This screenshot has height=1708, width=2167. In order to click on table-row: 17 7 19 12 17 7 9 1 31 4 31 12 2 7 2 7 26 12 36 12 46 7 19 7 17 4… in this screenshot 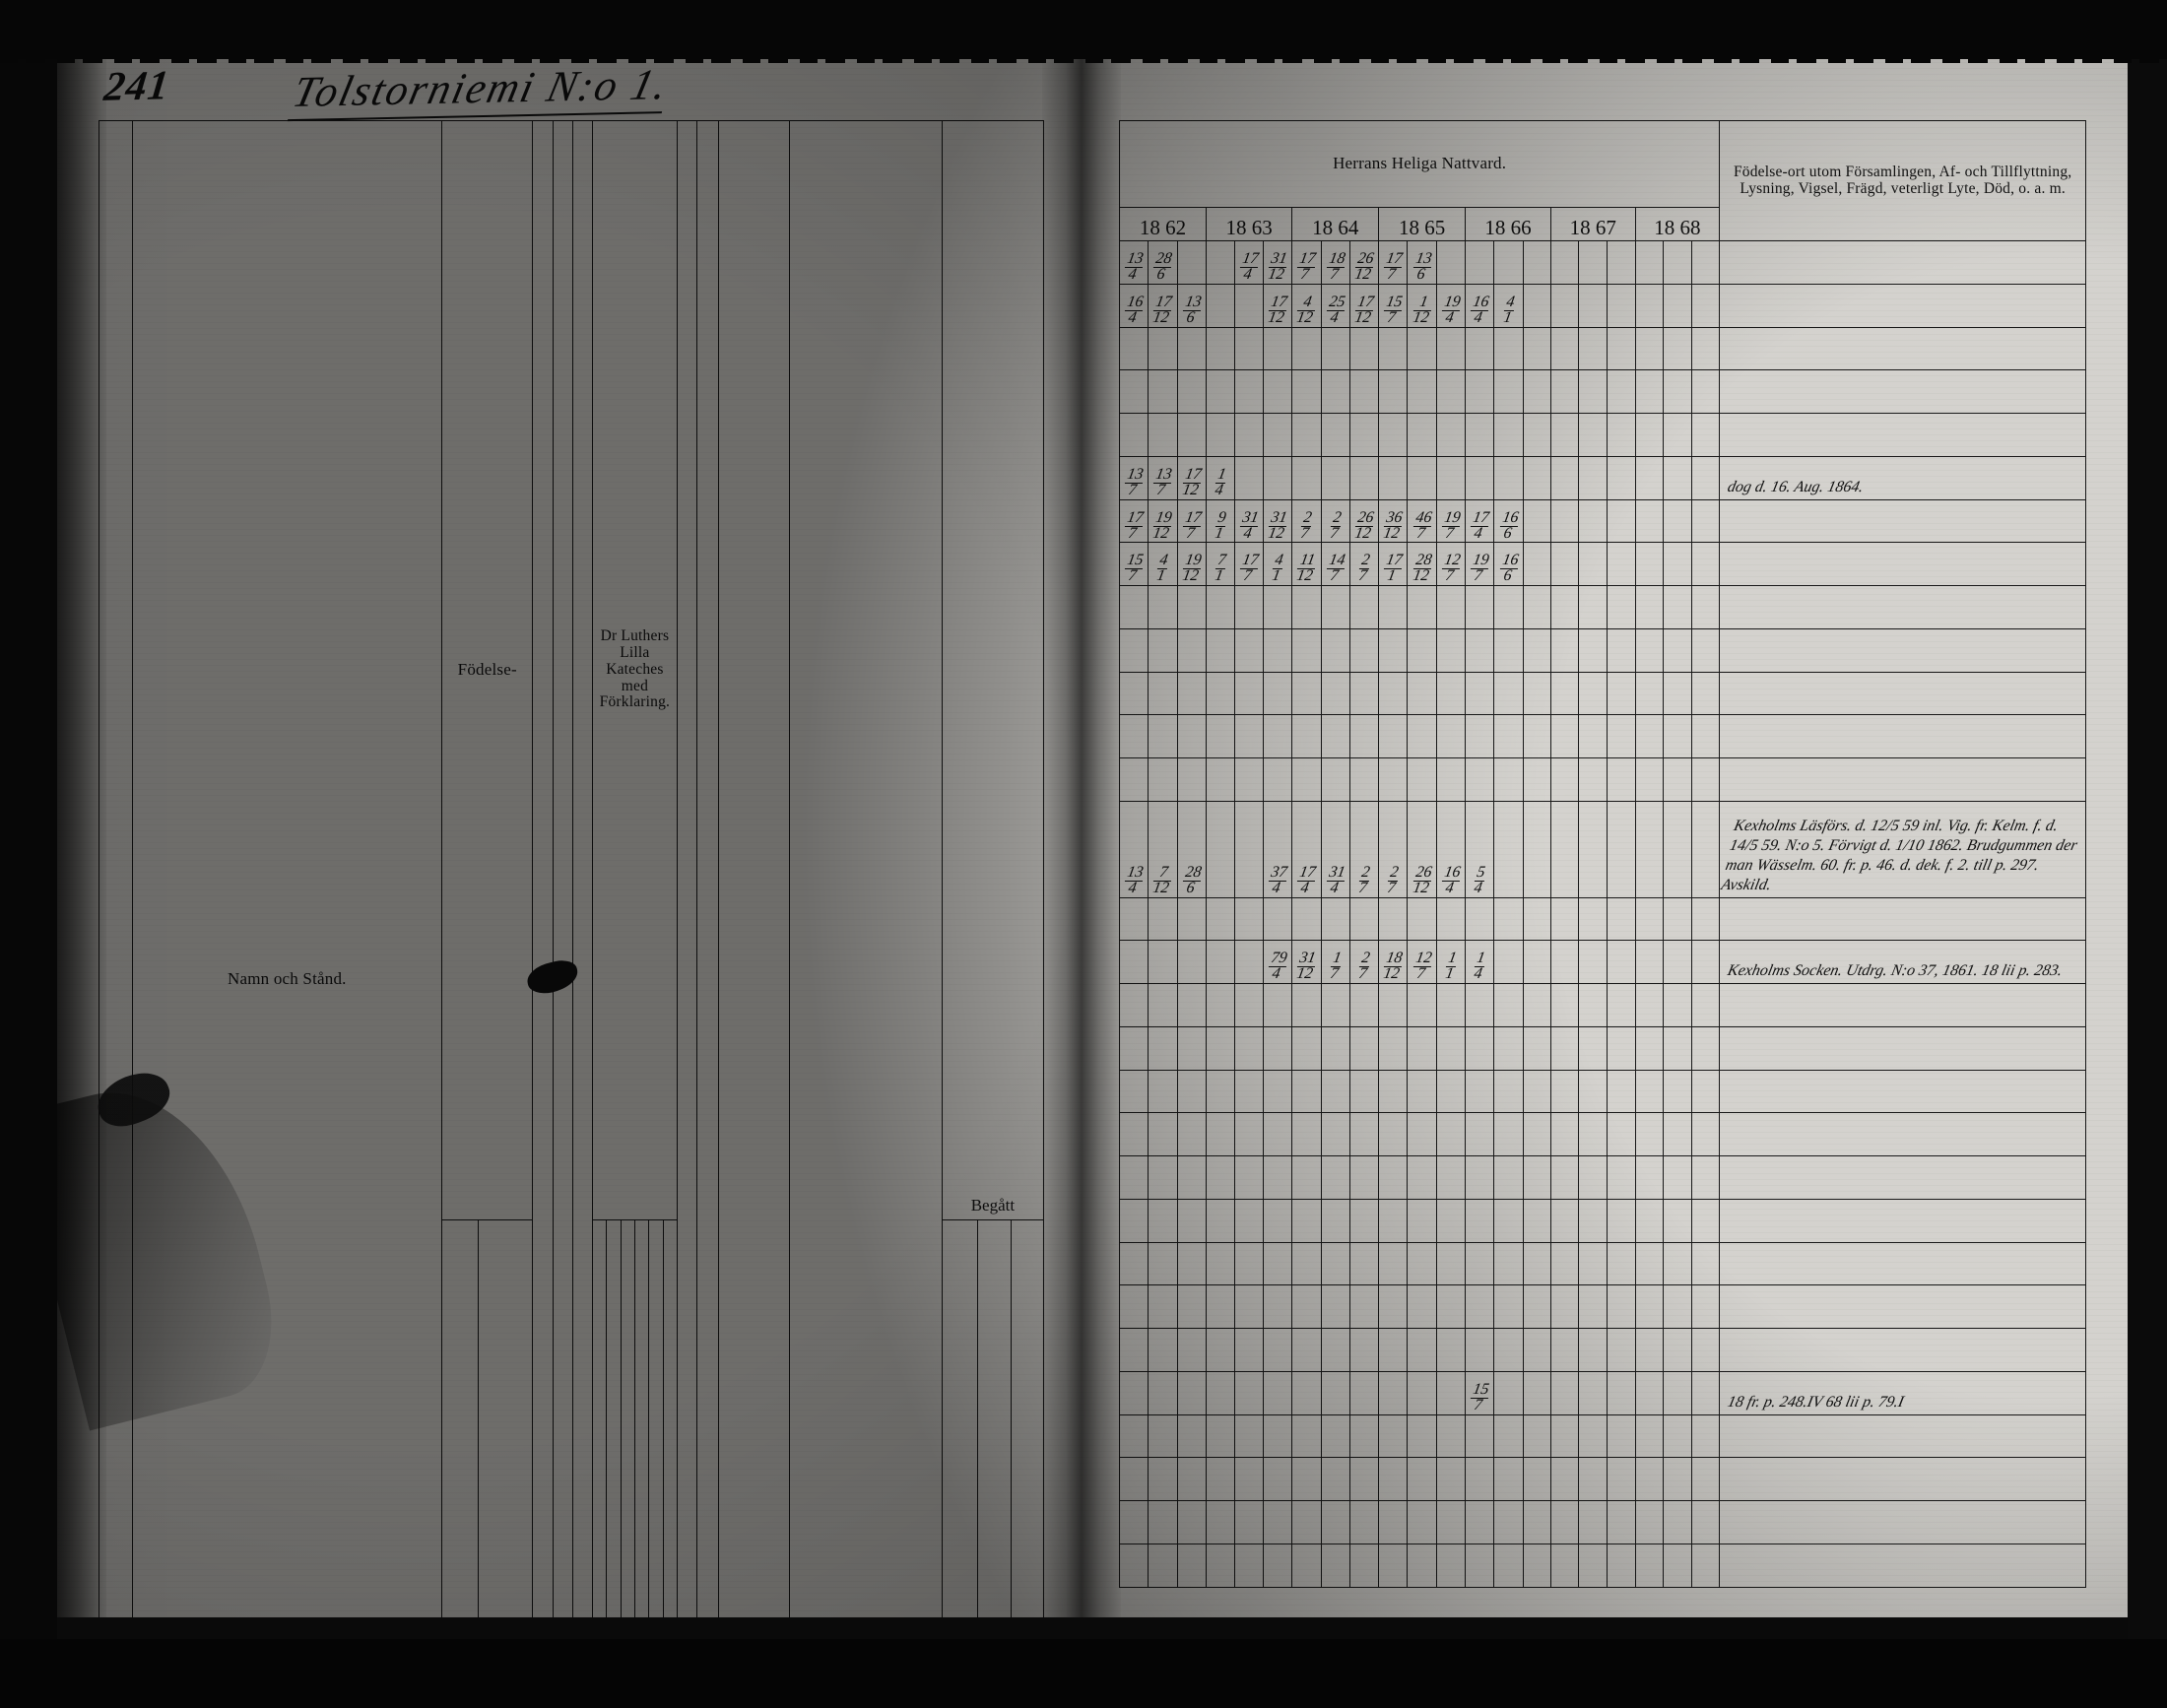, I will do `click(1602, 521)`.